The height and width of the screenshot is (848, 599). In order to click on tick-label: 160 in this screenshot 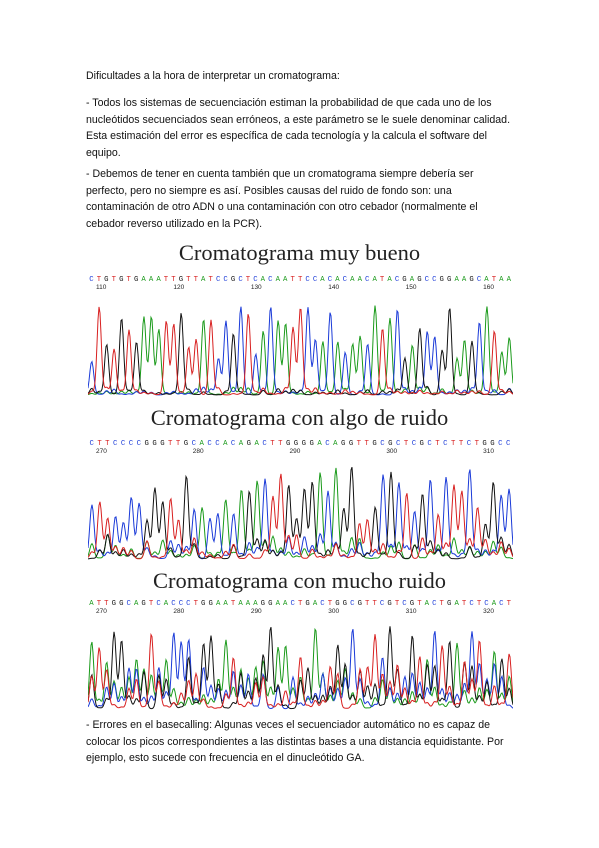, I will do `click(488, 287)`.